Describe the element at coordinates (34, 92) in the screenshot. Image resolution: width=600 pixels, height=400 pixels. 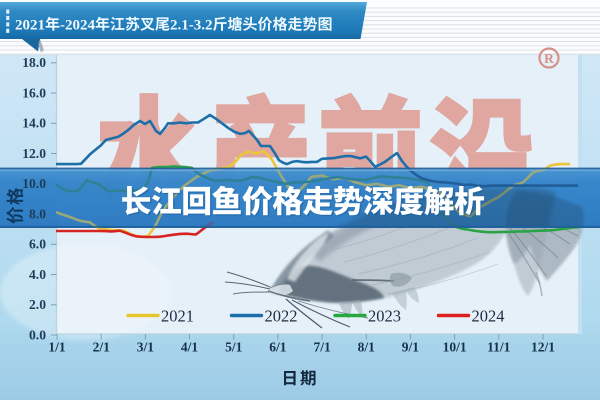
I see `svg-text: 16.0` at that location.